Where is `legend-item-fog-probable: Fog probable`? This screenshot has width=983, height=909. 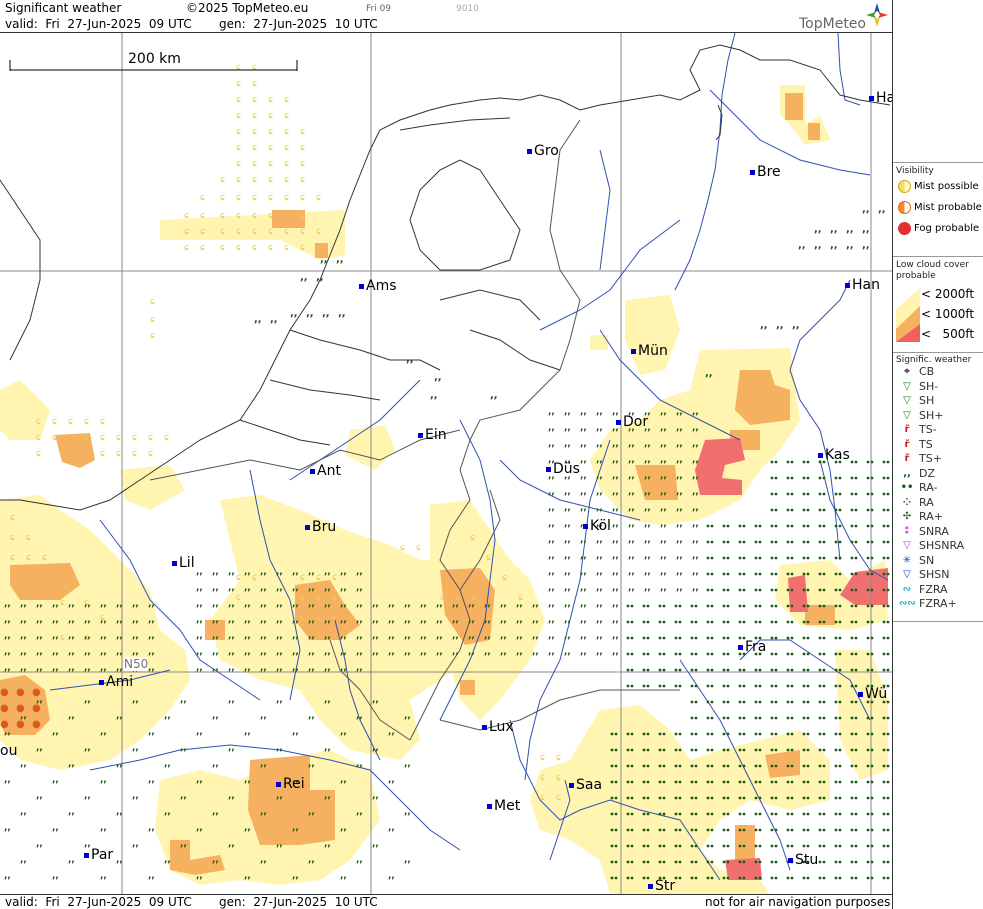 legend-item-fog-probable: Fog probable is located at coordinates (938, 228).